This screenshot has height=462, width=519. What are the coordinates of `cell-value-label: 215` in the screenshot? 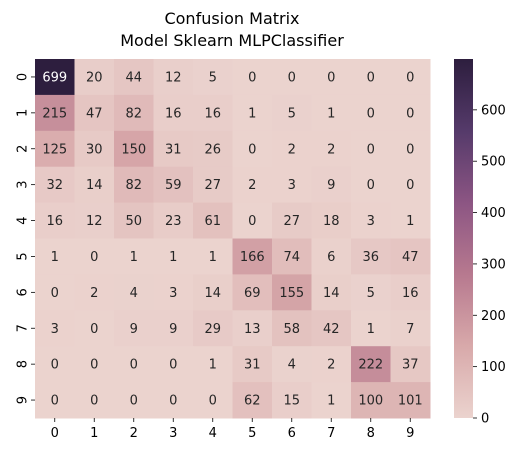 It's located at (54, 113).